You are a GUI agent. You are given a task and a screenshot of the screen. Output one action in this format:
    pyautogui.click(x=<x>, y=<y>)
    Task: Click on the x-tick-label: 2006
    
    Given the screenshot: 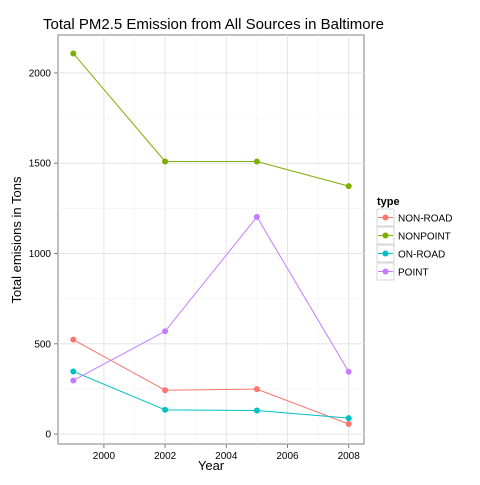 What is the action you would take?
    pyautogui.click(x=287, y=456)
    